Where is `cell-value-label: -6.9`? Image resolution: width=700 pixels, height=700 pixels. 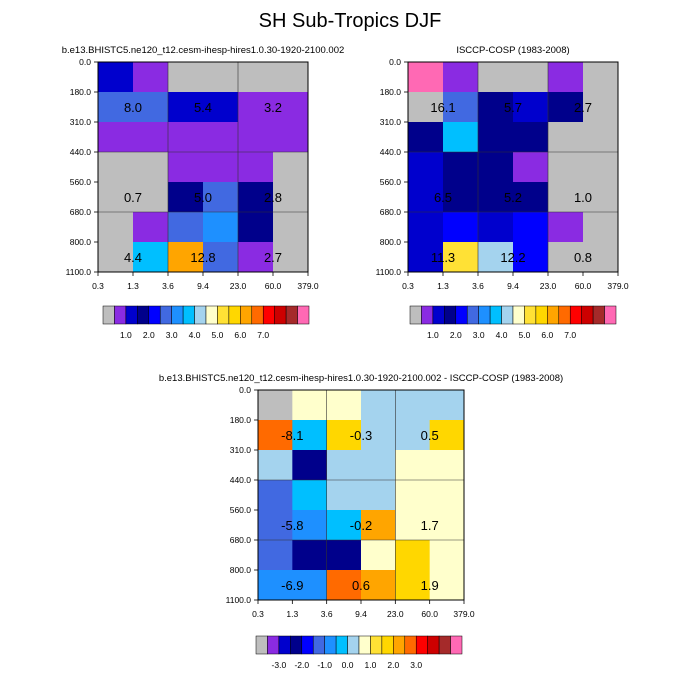 cell-value-label: -6.9 is located at coordinates (292, 585).